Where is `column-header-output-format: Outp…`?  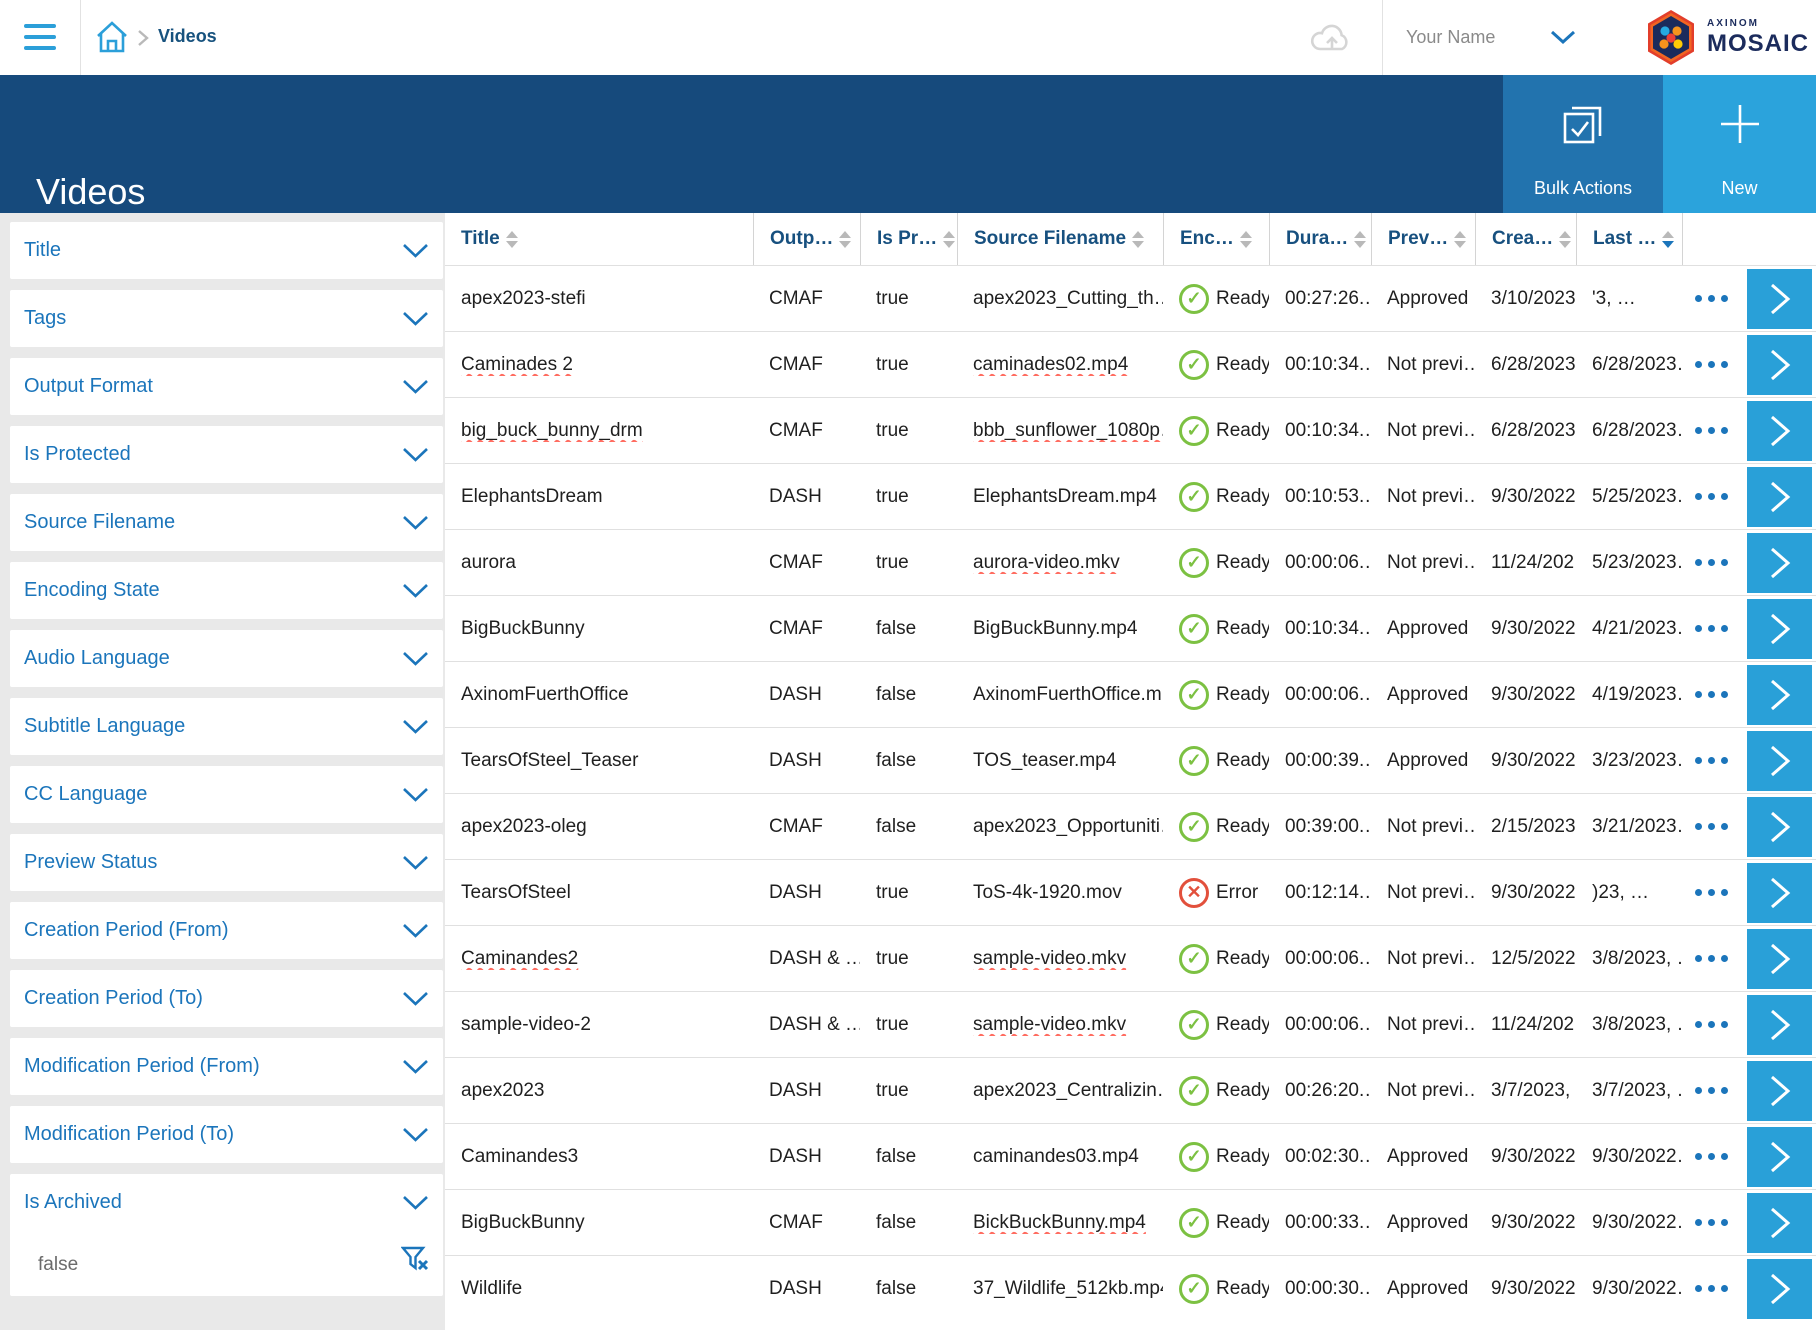 column-header-output-format: Outp… is located at coordinates (806, 239).